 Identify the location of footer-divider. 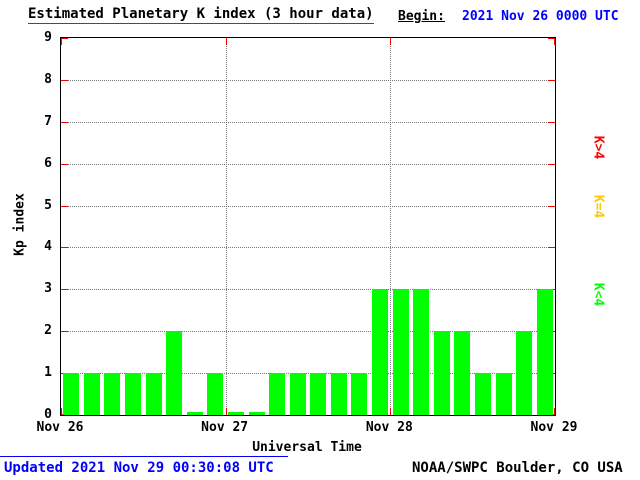
(144, 456).